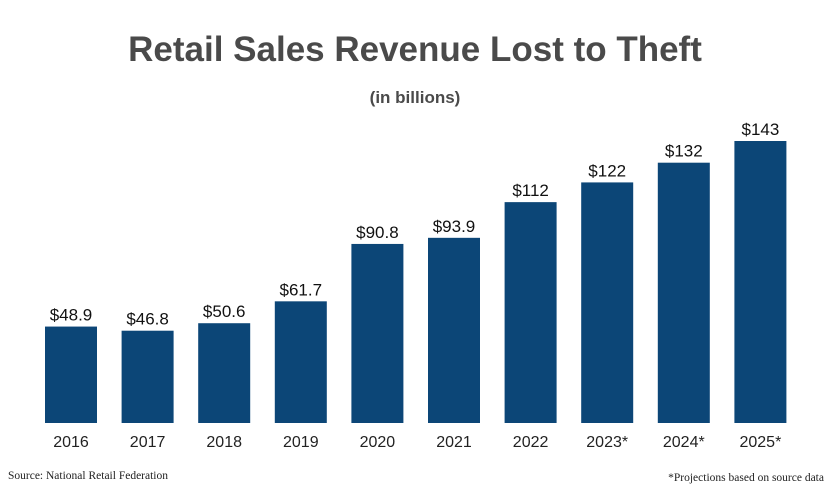  Describe the element at coordinates (454, 442) in the screenshot. I see `x-tick-label: 2021` at that location.